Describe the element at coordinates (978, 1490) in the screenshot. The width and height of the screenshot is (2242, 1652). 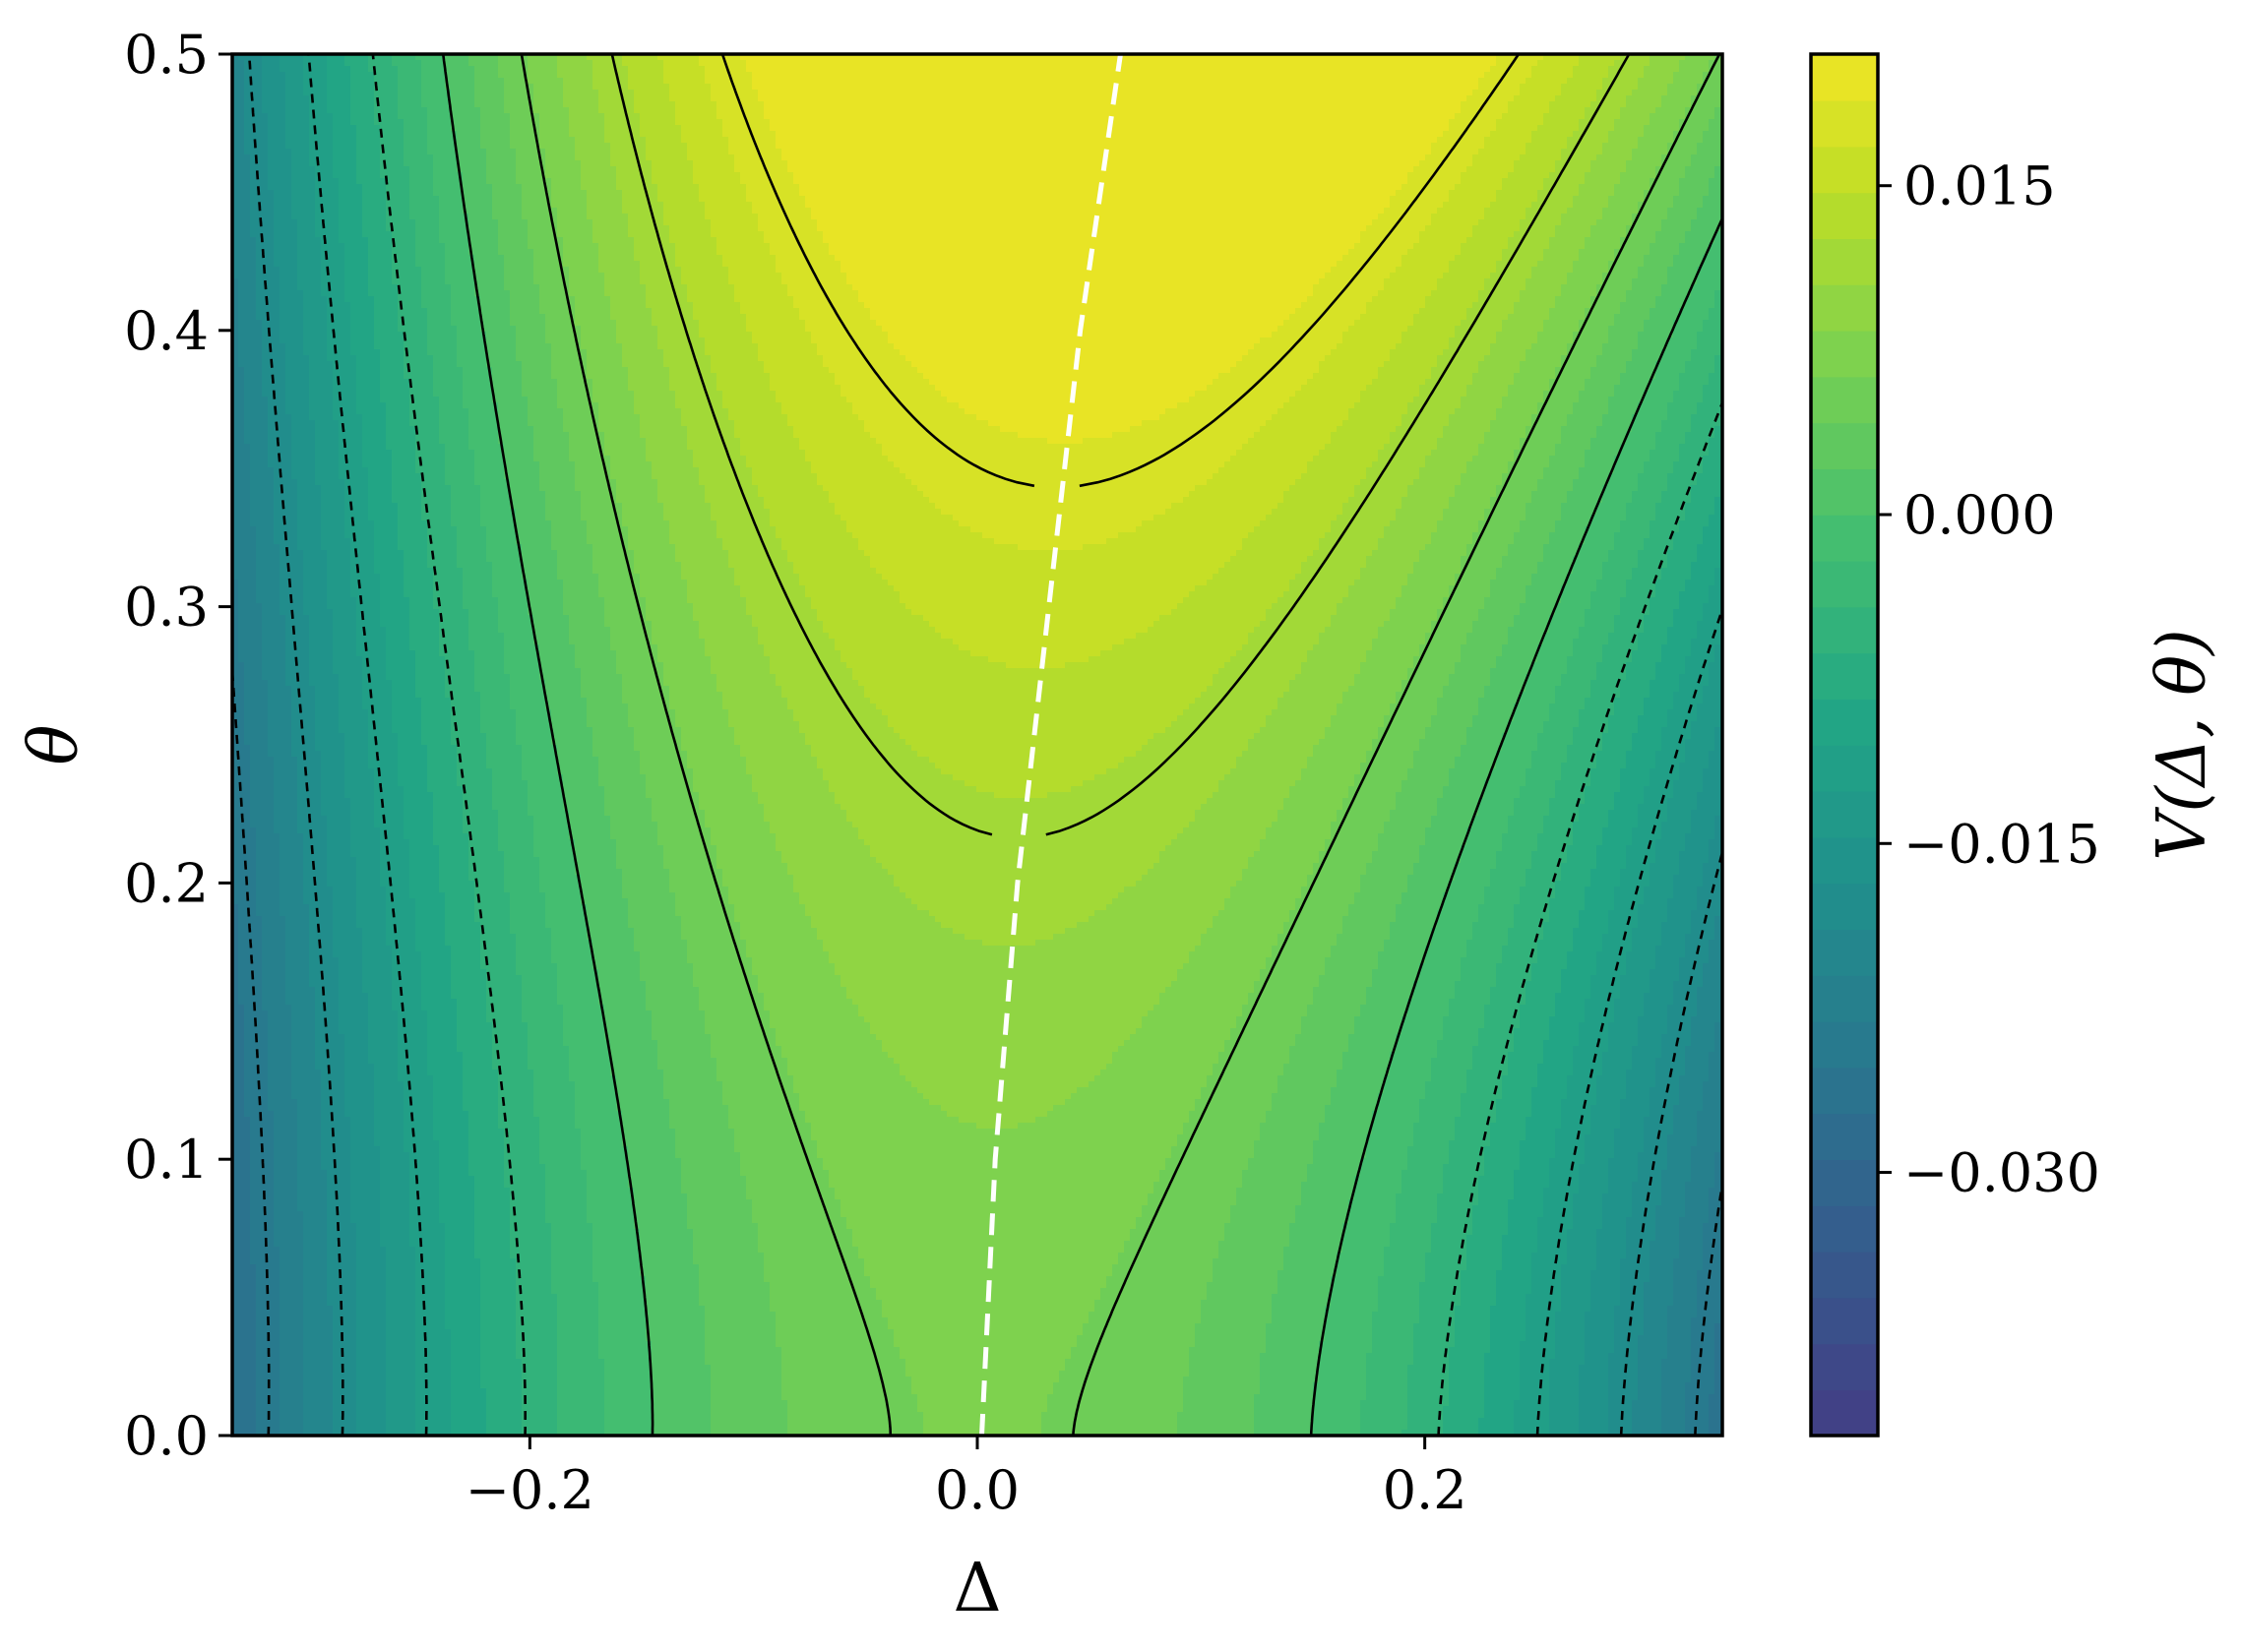
I see `x-tick-label: 0.0` at that location.